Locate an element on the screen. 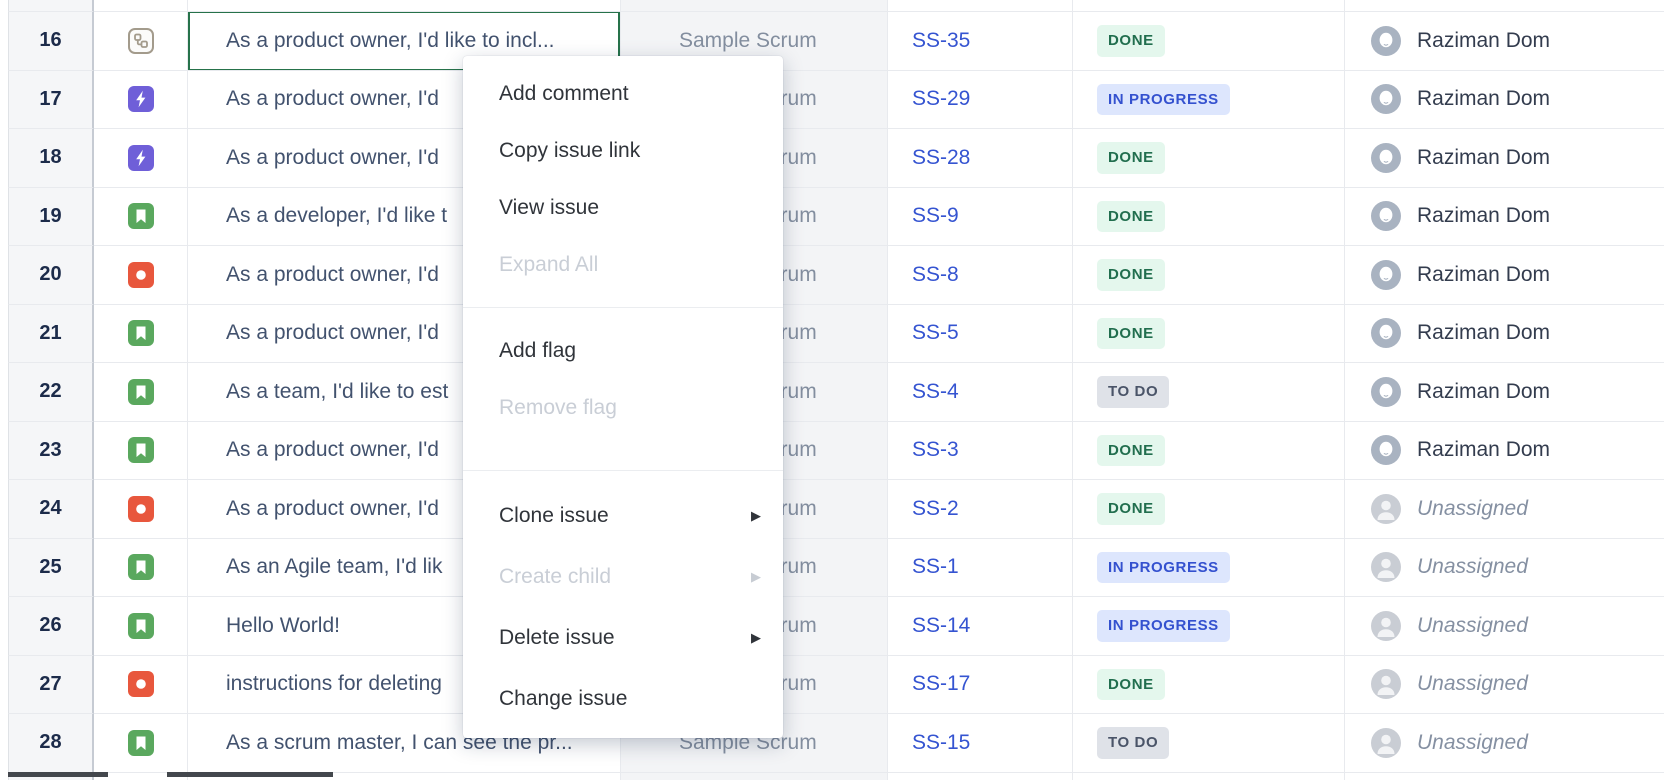  issue-key-cell: SS-17 is located at coordinates (980, 684).